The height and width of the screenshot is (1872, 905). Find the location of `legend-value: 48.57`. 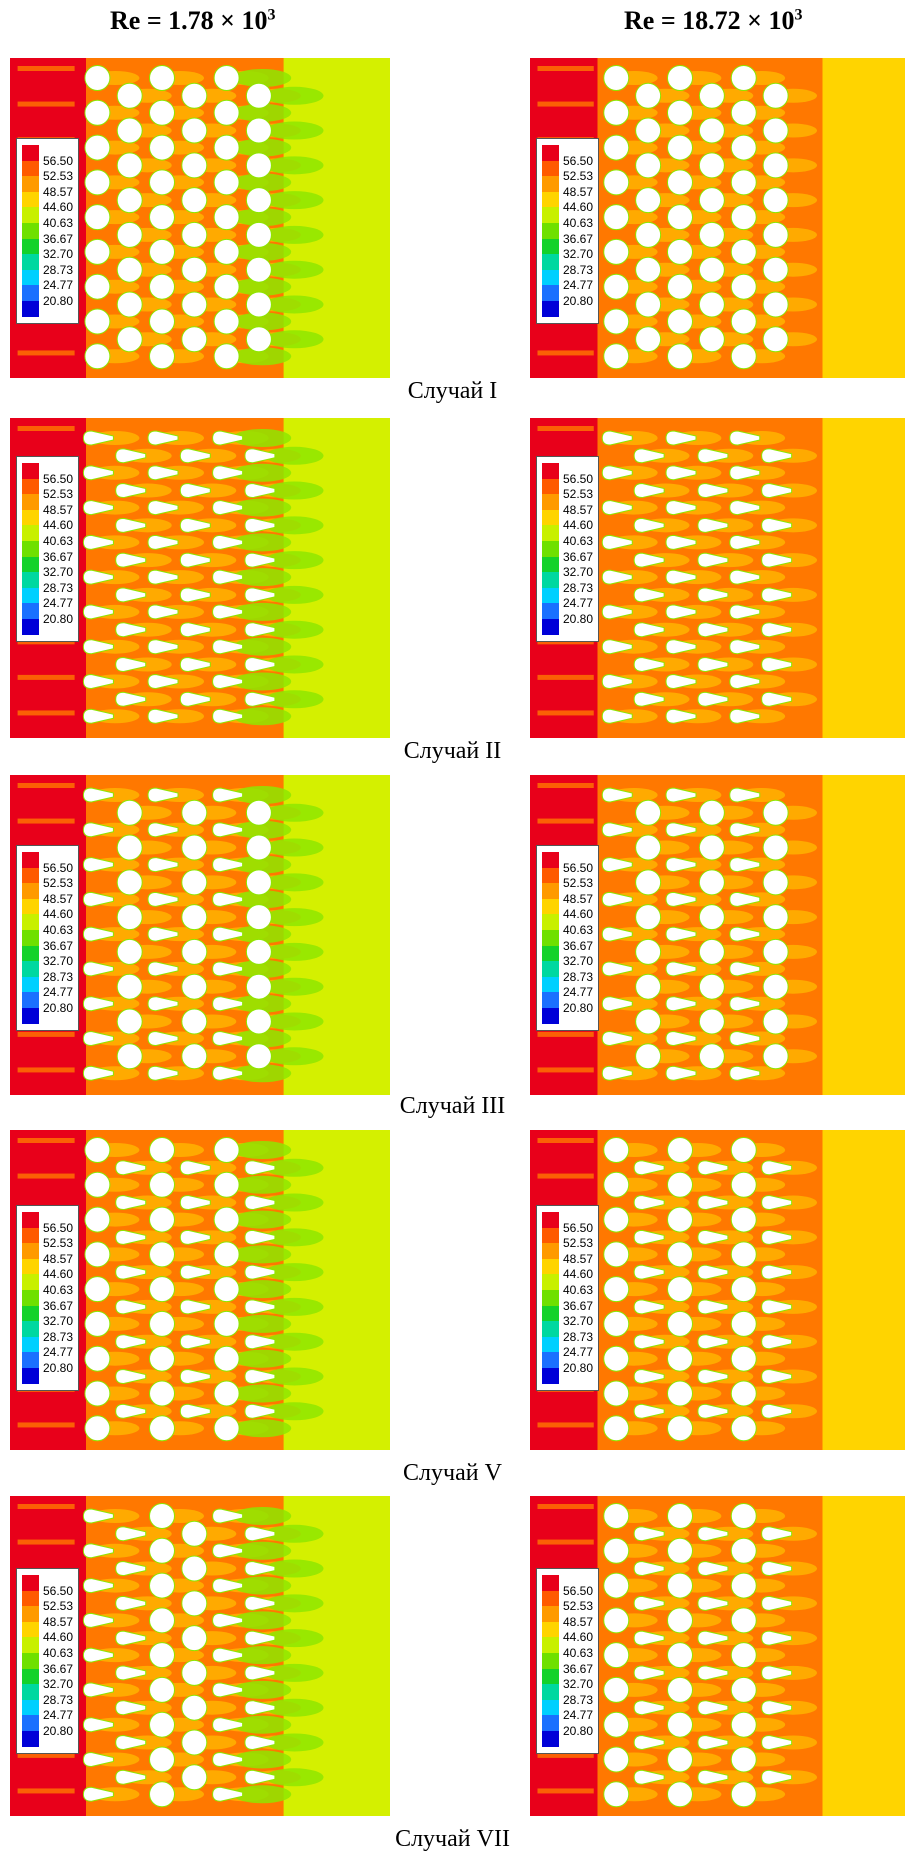

legend-value: 48.57 is located at coordinates (58, 191).